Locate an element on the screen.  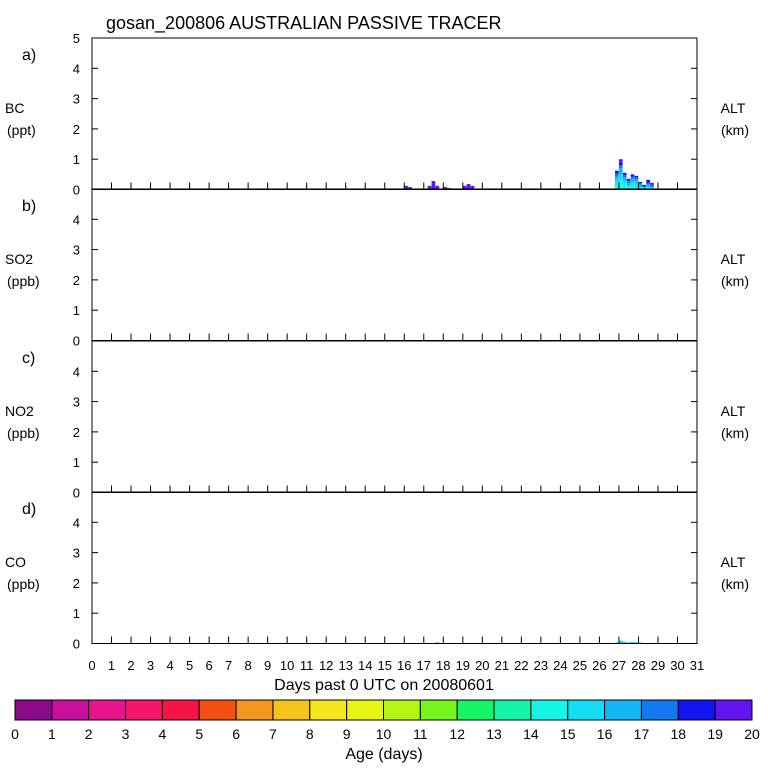
y-tick-label: 3 is located at coordinates (76, 402).